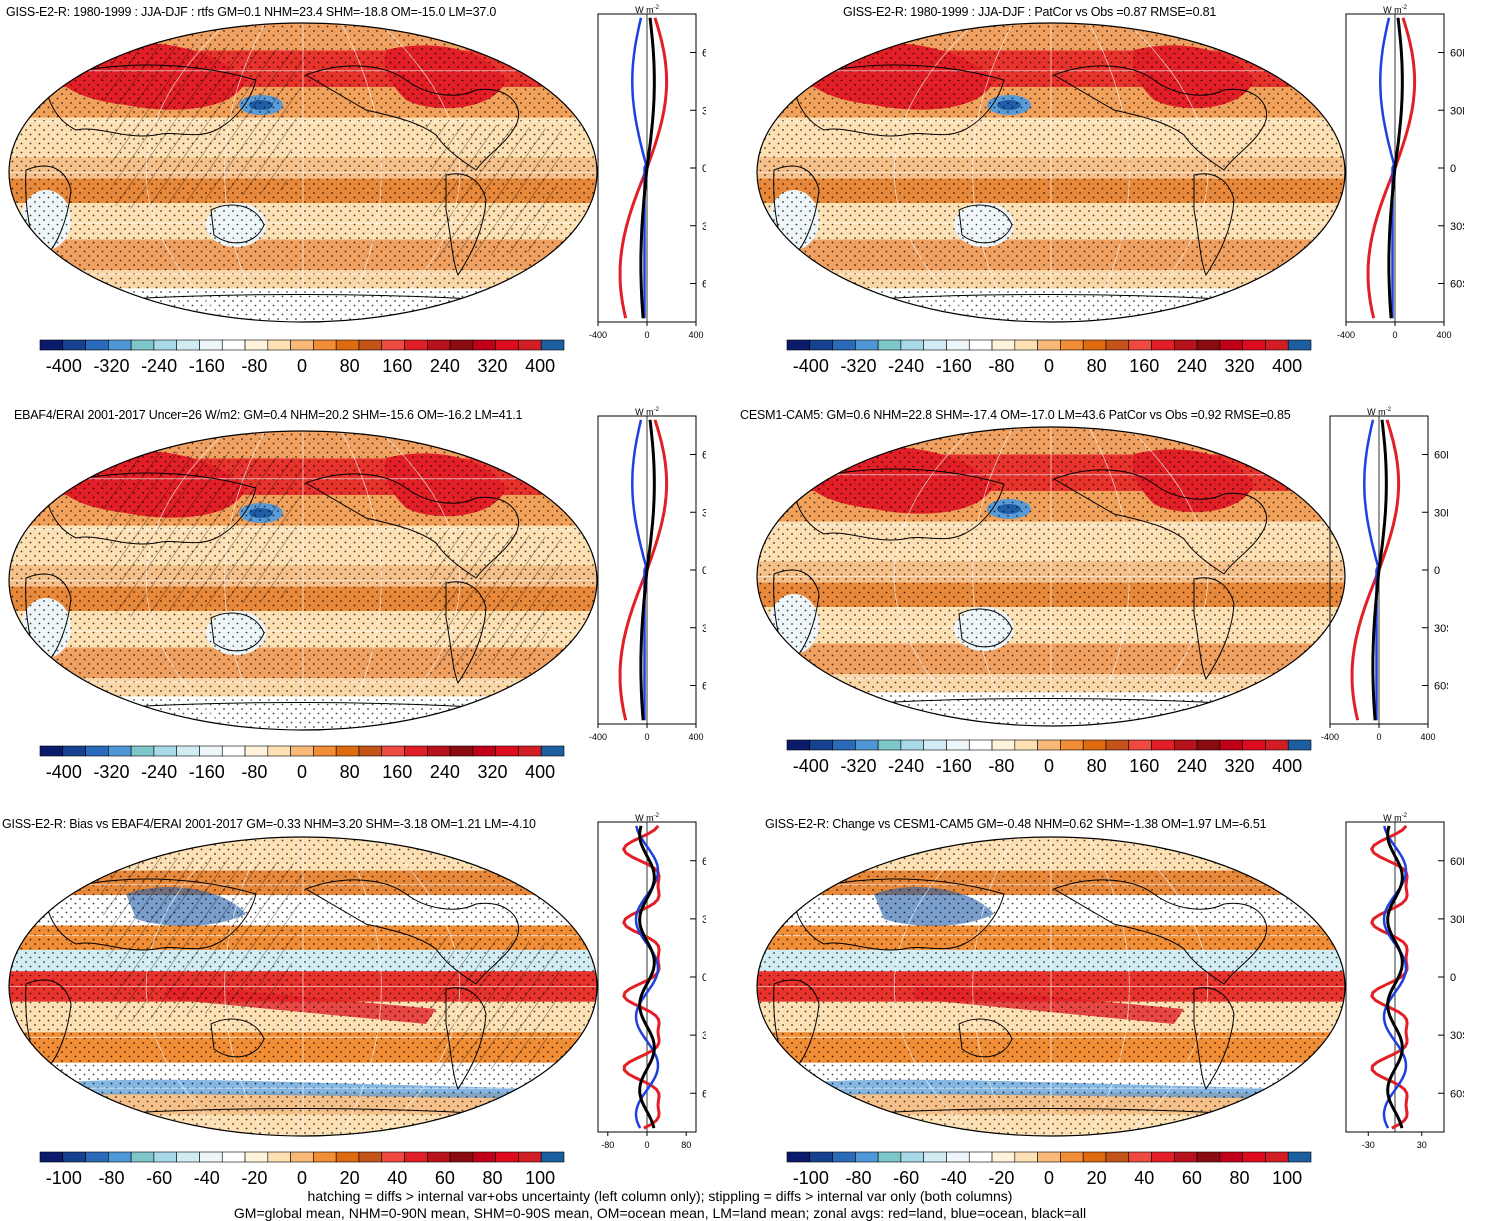 This screenshot has height=1221, width=1488. What do you see at coordinates (686, 1145) in the screenshot?
I see `zonal-x-tick-label: 80` at bounding box center [686, 1145].